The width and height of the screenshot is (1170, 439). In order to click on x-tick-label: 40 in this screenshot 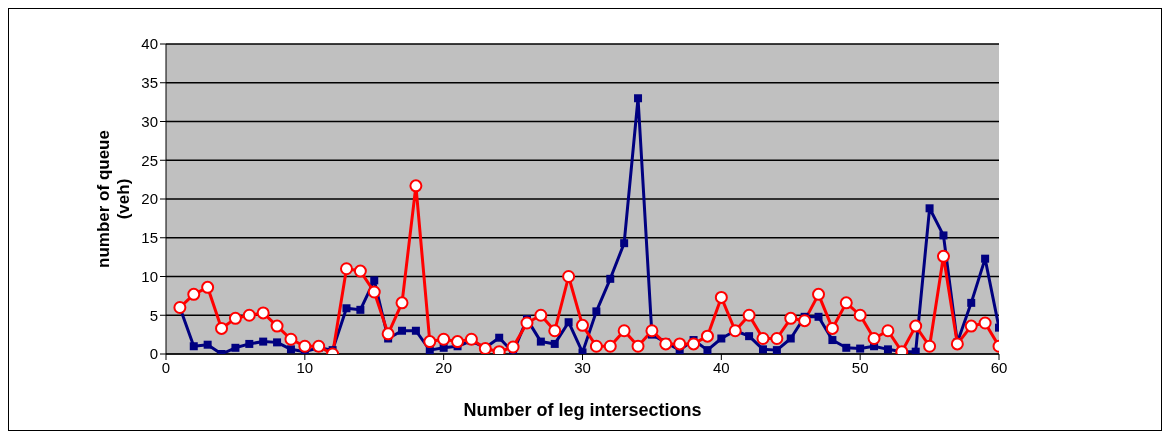, I will do `click(721, 367)`.